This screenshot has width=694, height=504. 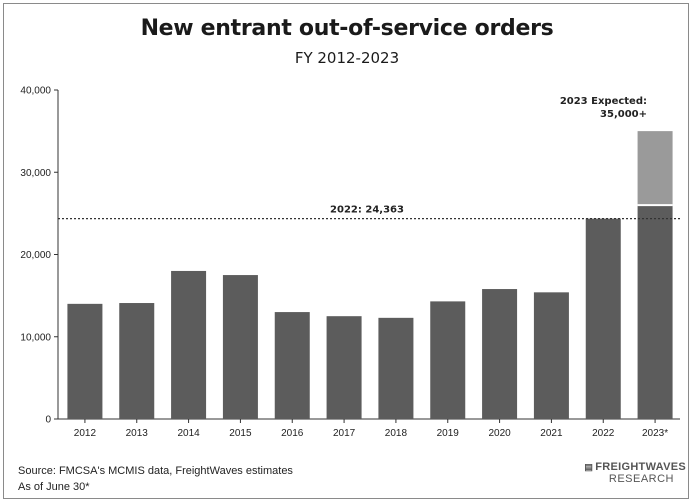 What do you see at coordinates (603, 101) in the screenshot?
I see `annotation-line-1: 2023 Expected:` at bounding box center [603, 101].